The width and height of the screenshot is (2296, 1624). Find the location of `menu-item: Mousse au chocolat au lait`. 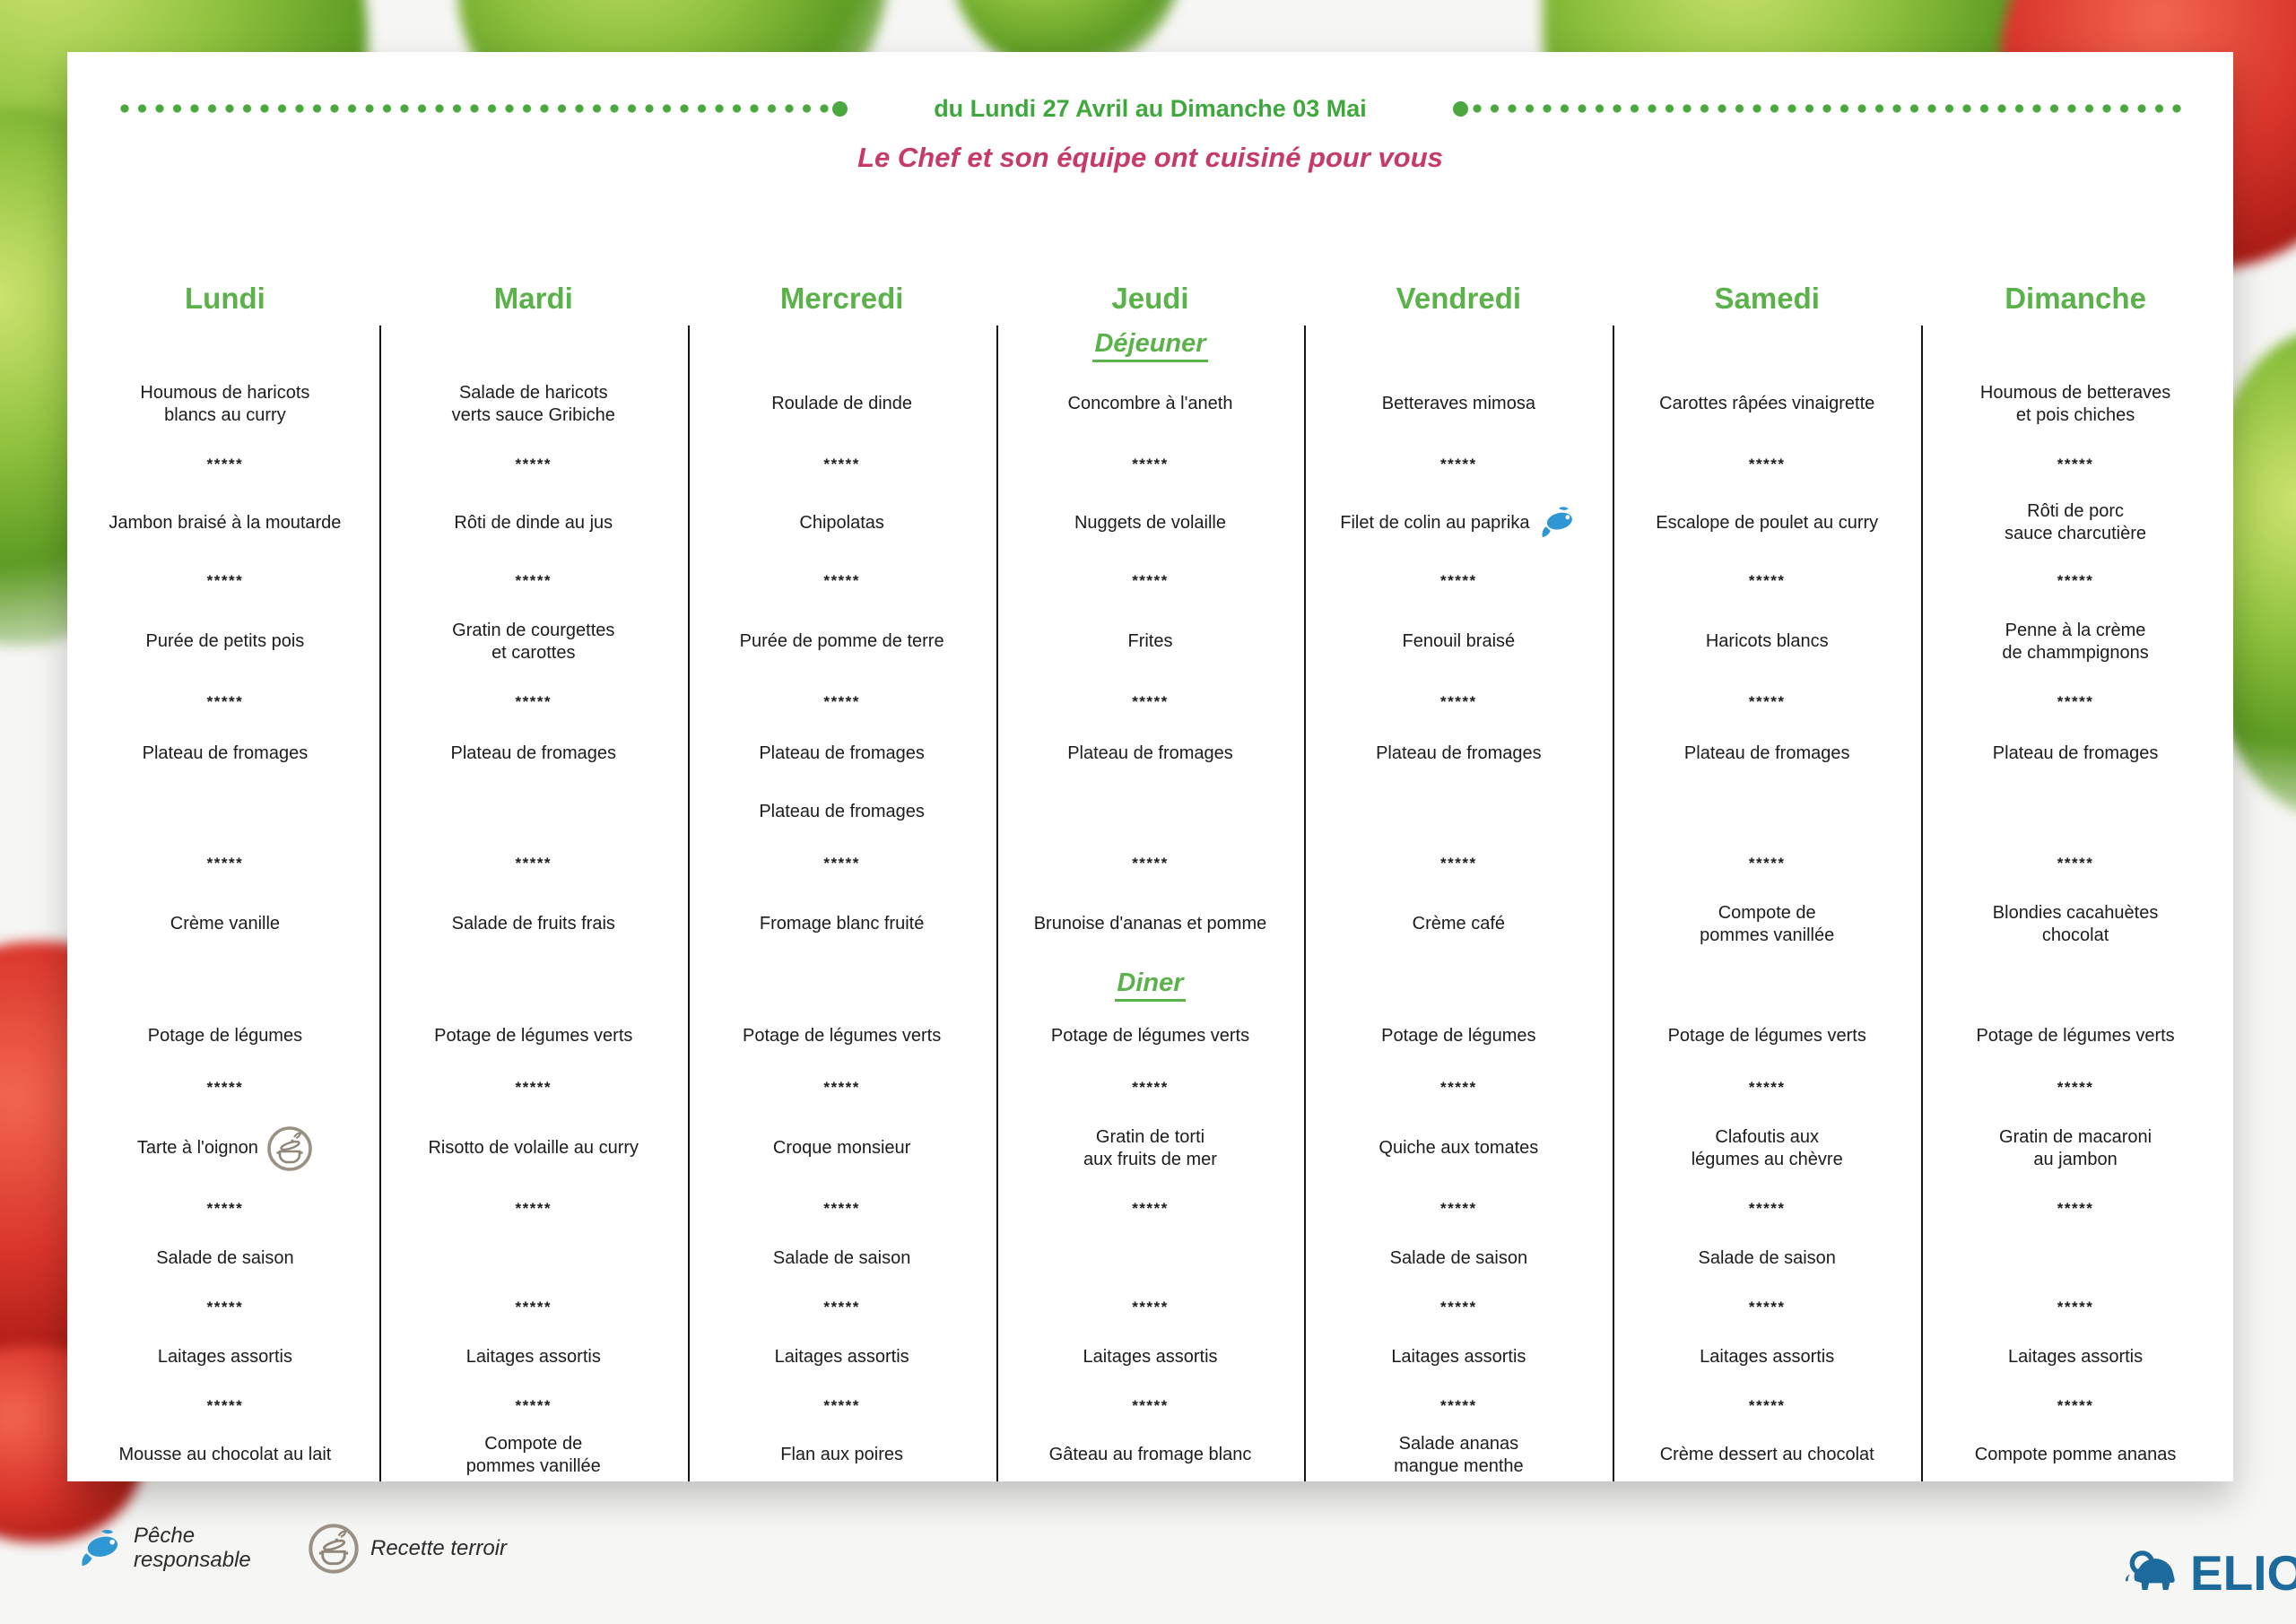

menu-item: Mousse au chocolat au lait is located at coordinates (225, 1454).